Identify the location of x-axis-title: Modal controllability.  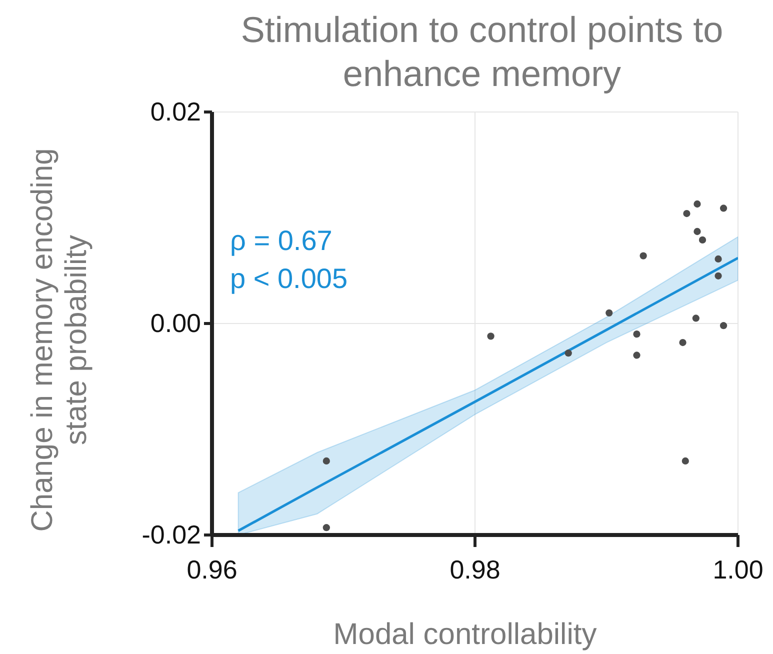
(465, 634).